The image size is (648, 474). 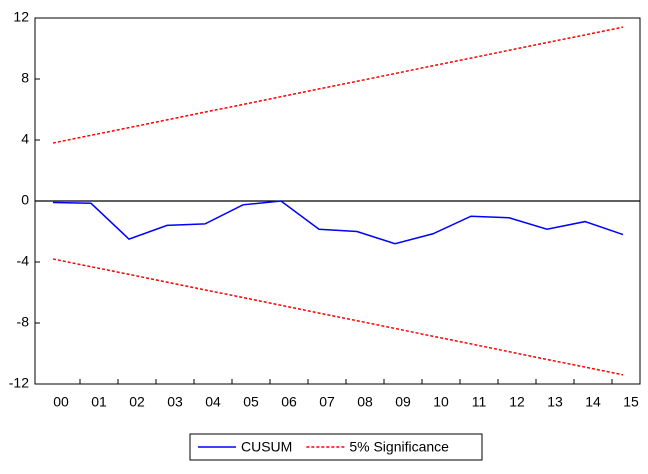 I want to click on y-tick-label: 4, so click(x=25, y=139).